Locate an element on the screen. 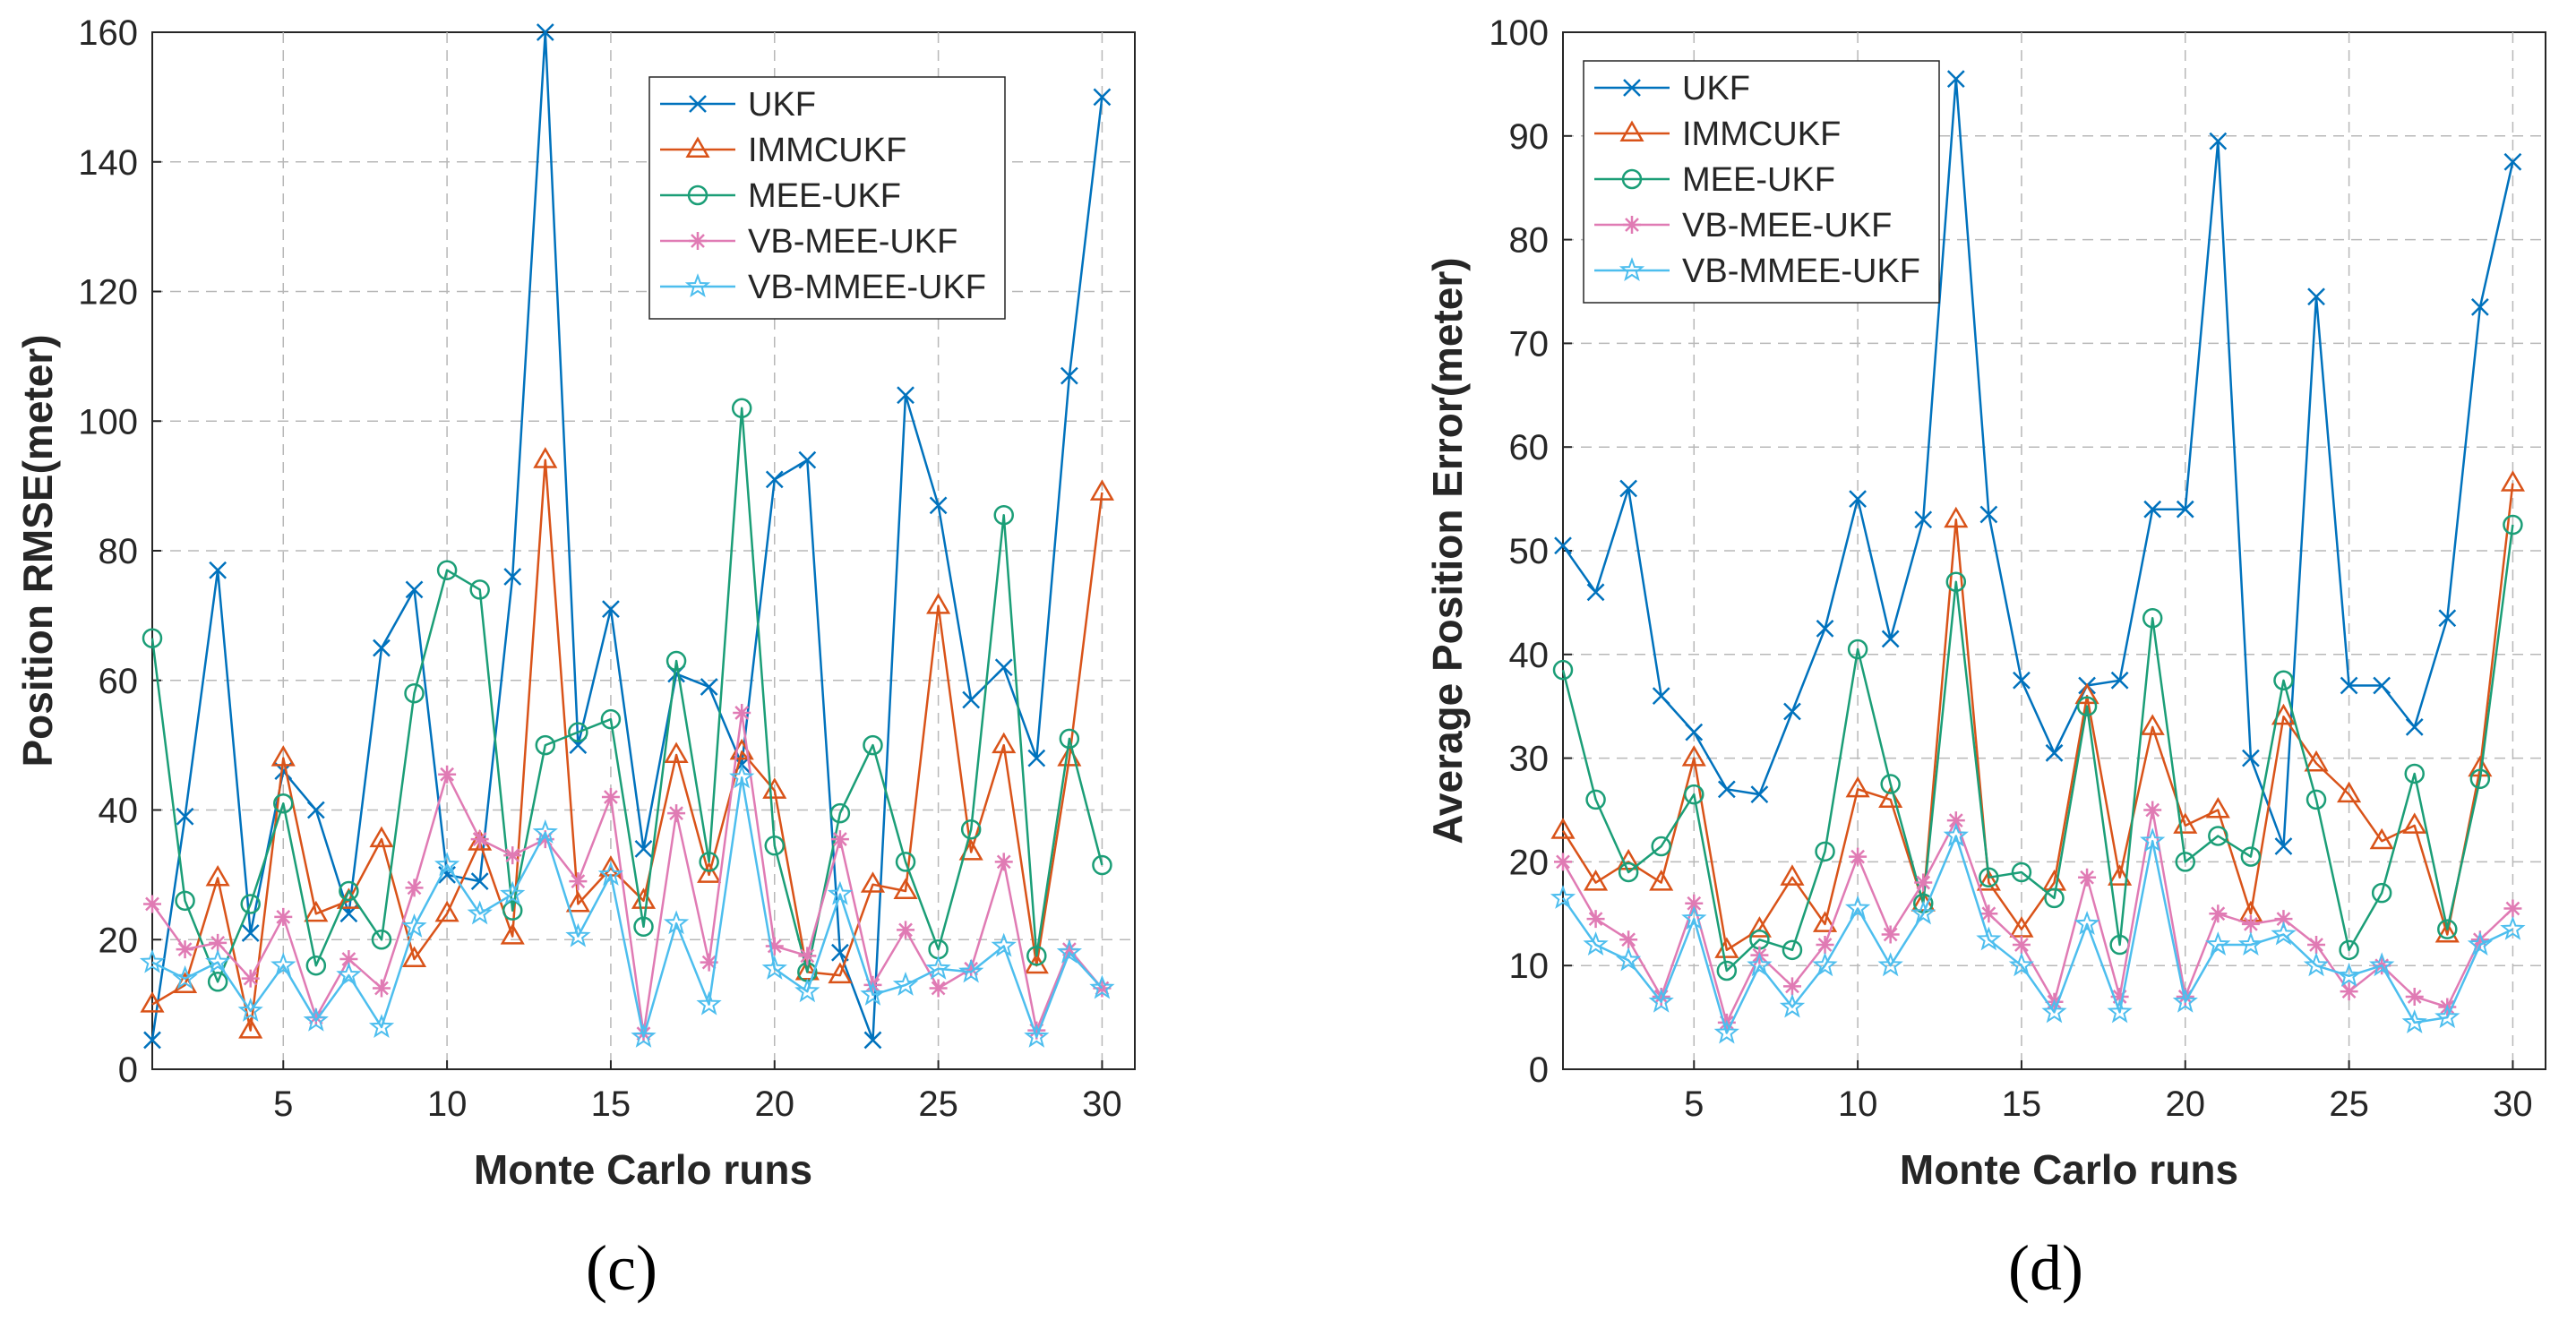 This screenshot has height=1320, width=2576. x-tick-label: 20 is located at coordinates (2186, 1104).